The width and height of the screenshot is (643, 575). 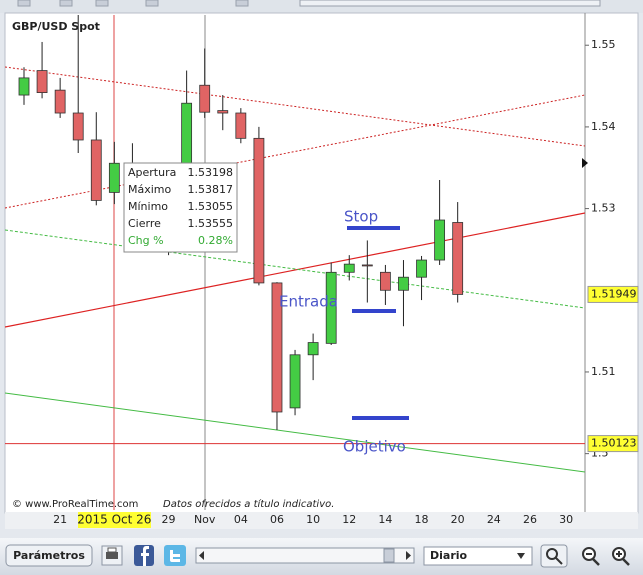 What do you see at coordinates (374, 447) in the screenshot?
I see `annotation: Objetivo` at bounding box center [374, 447].